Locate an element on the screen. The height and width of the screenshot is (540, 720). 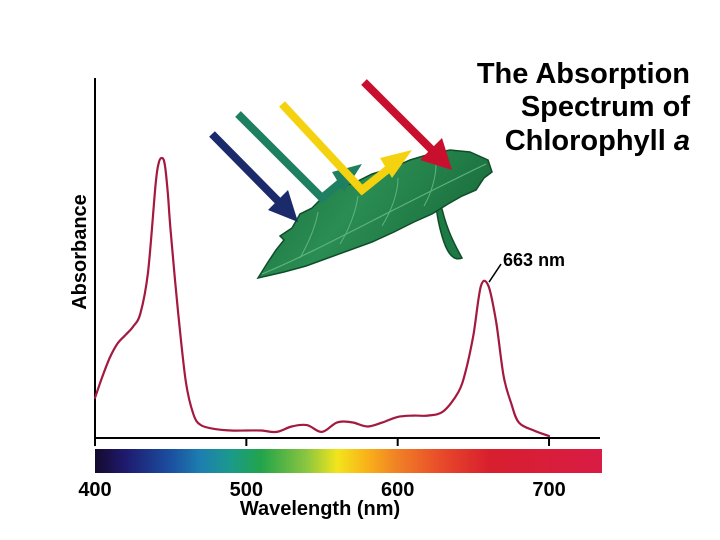
blue-light-ray-arrow is located at coordinates (253, 176).